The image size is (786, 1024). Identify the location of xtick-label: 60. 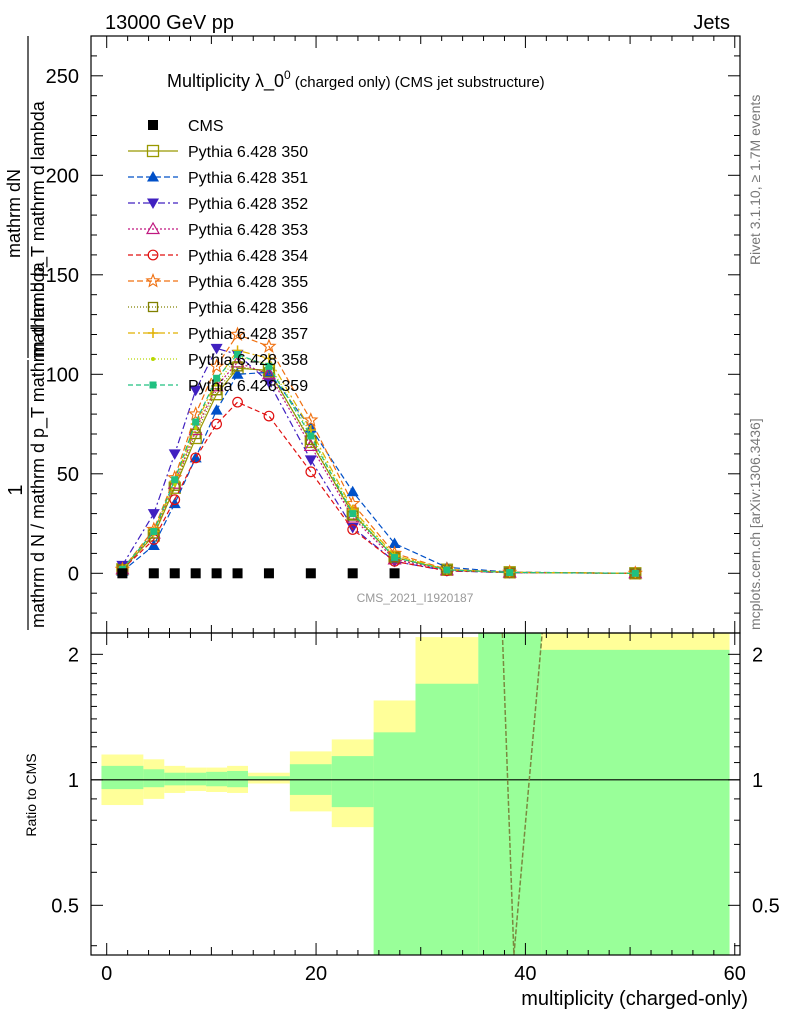
(735, 974).